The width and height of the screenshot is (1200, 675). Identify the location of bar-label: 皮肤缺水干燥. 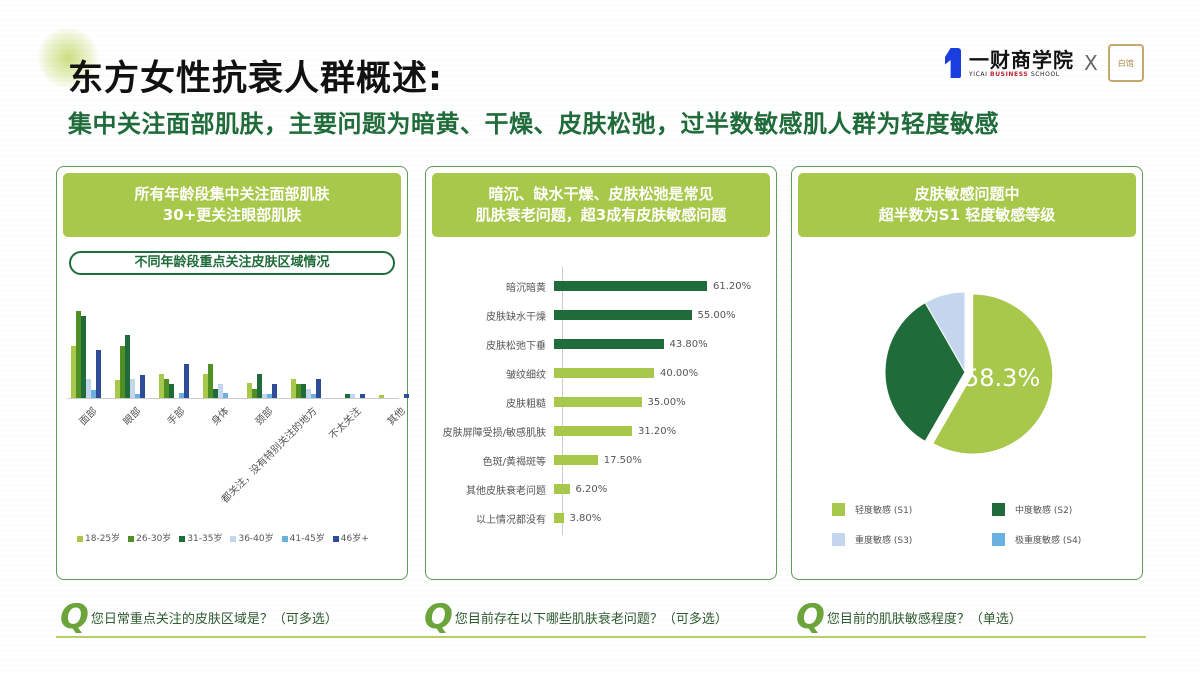
(516, 317).